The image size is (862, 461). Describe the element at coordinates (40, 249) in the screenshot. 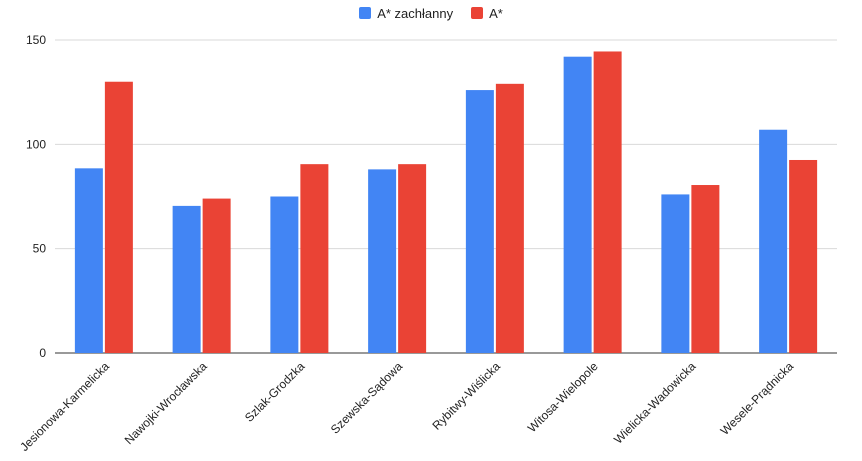

I see `y-tick-label: 50` at that location.